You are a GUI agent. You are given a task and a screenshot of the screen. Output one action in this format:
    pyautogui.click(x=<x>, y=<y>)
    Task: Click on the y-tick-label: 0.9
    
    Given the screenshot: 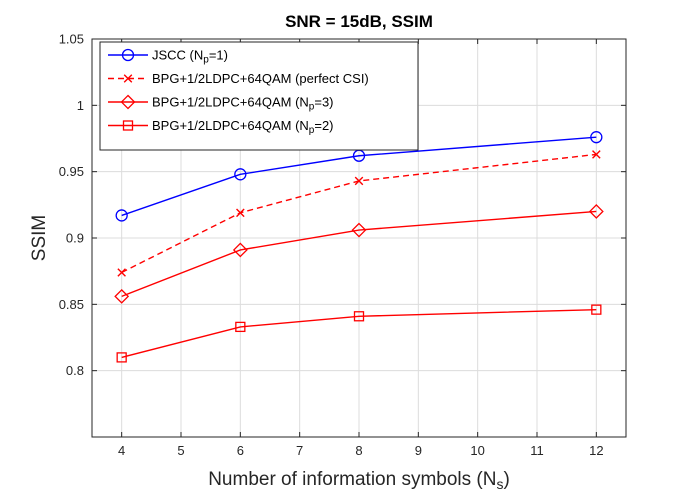 What is the action you would take?
    pyautogui.click(x=75, y=238)
    